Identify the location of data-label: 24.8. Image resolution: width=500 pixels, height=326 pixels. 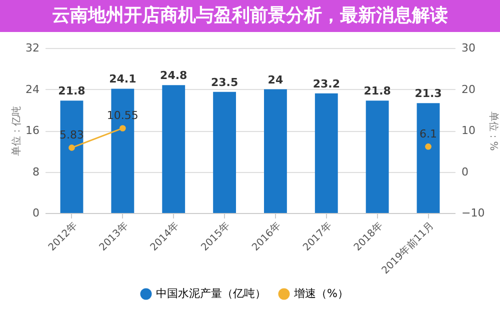
(174, 75).